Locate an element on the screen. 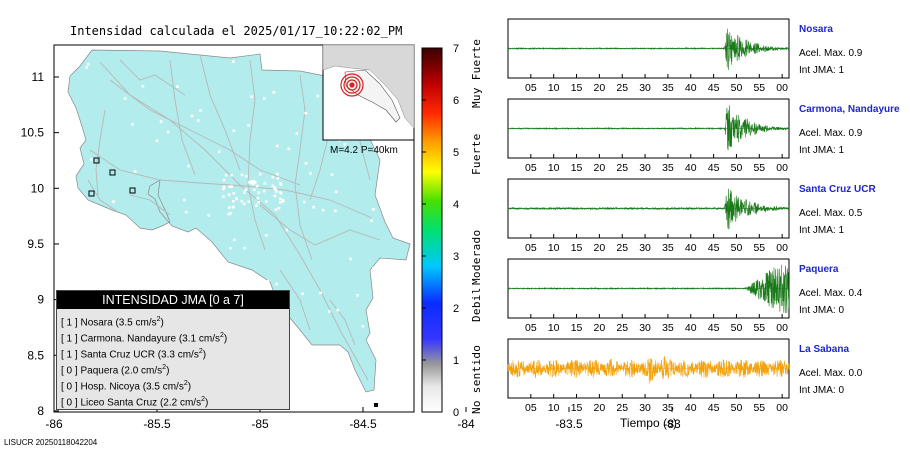 The width and height of the screenshot is (910, 460). legend-title: INTENSIDAD JMA [0 a 7] is located at coordinates (173, 300).